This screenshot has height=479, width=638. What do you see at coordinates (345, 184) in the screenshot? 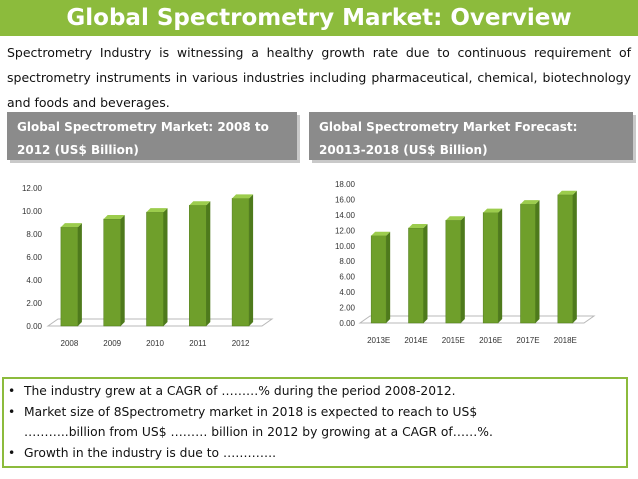
I see `chart2-ytick-label: 18.00` at bounding box center [345, 184].